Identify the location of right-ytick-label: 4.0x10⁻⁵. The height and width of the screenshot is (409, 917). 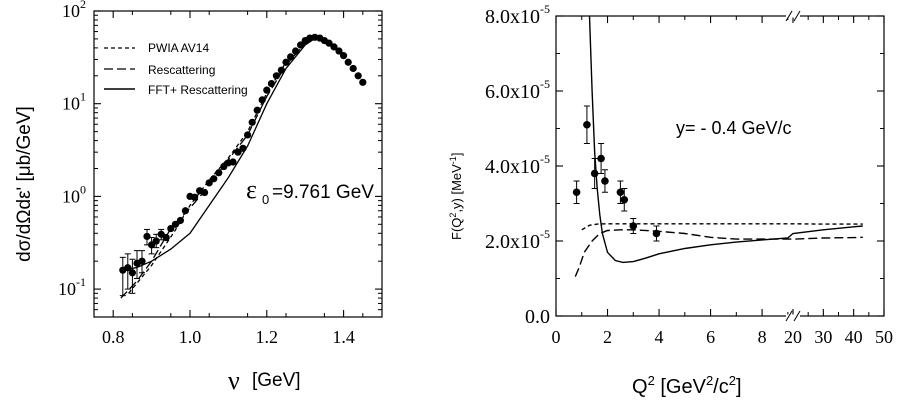
(517, 165).